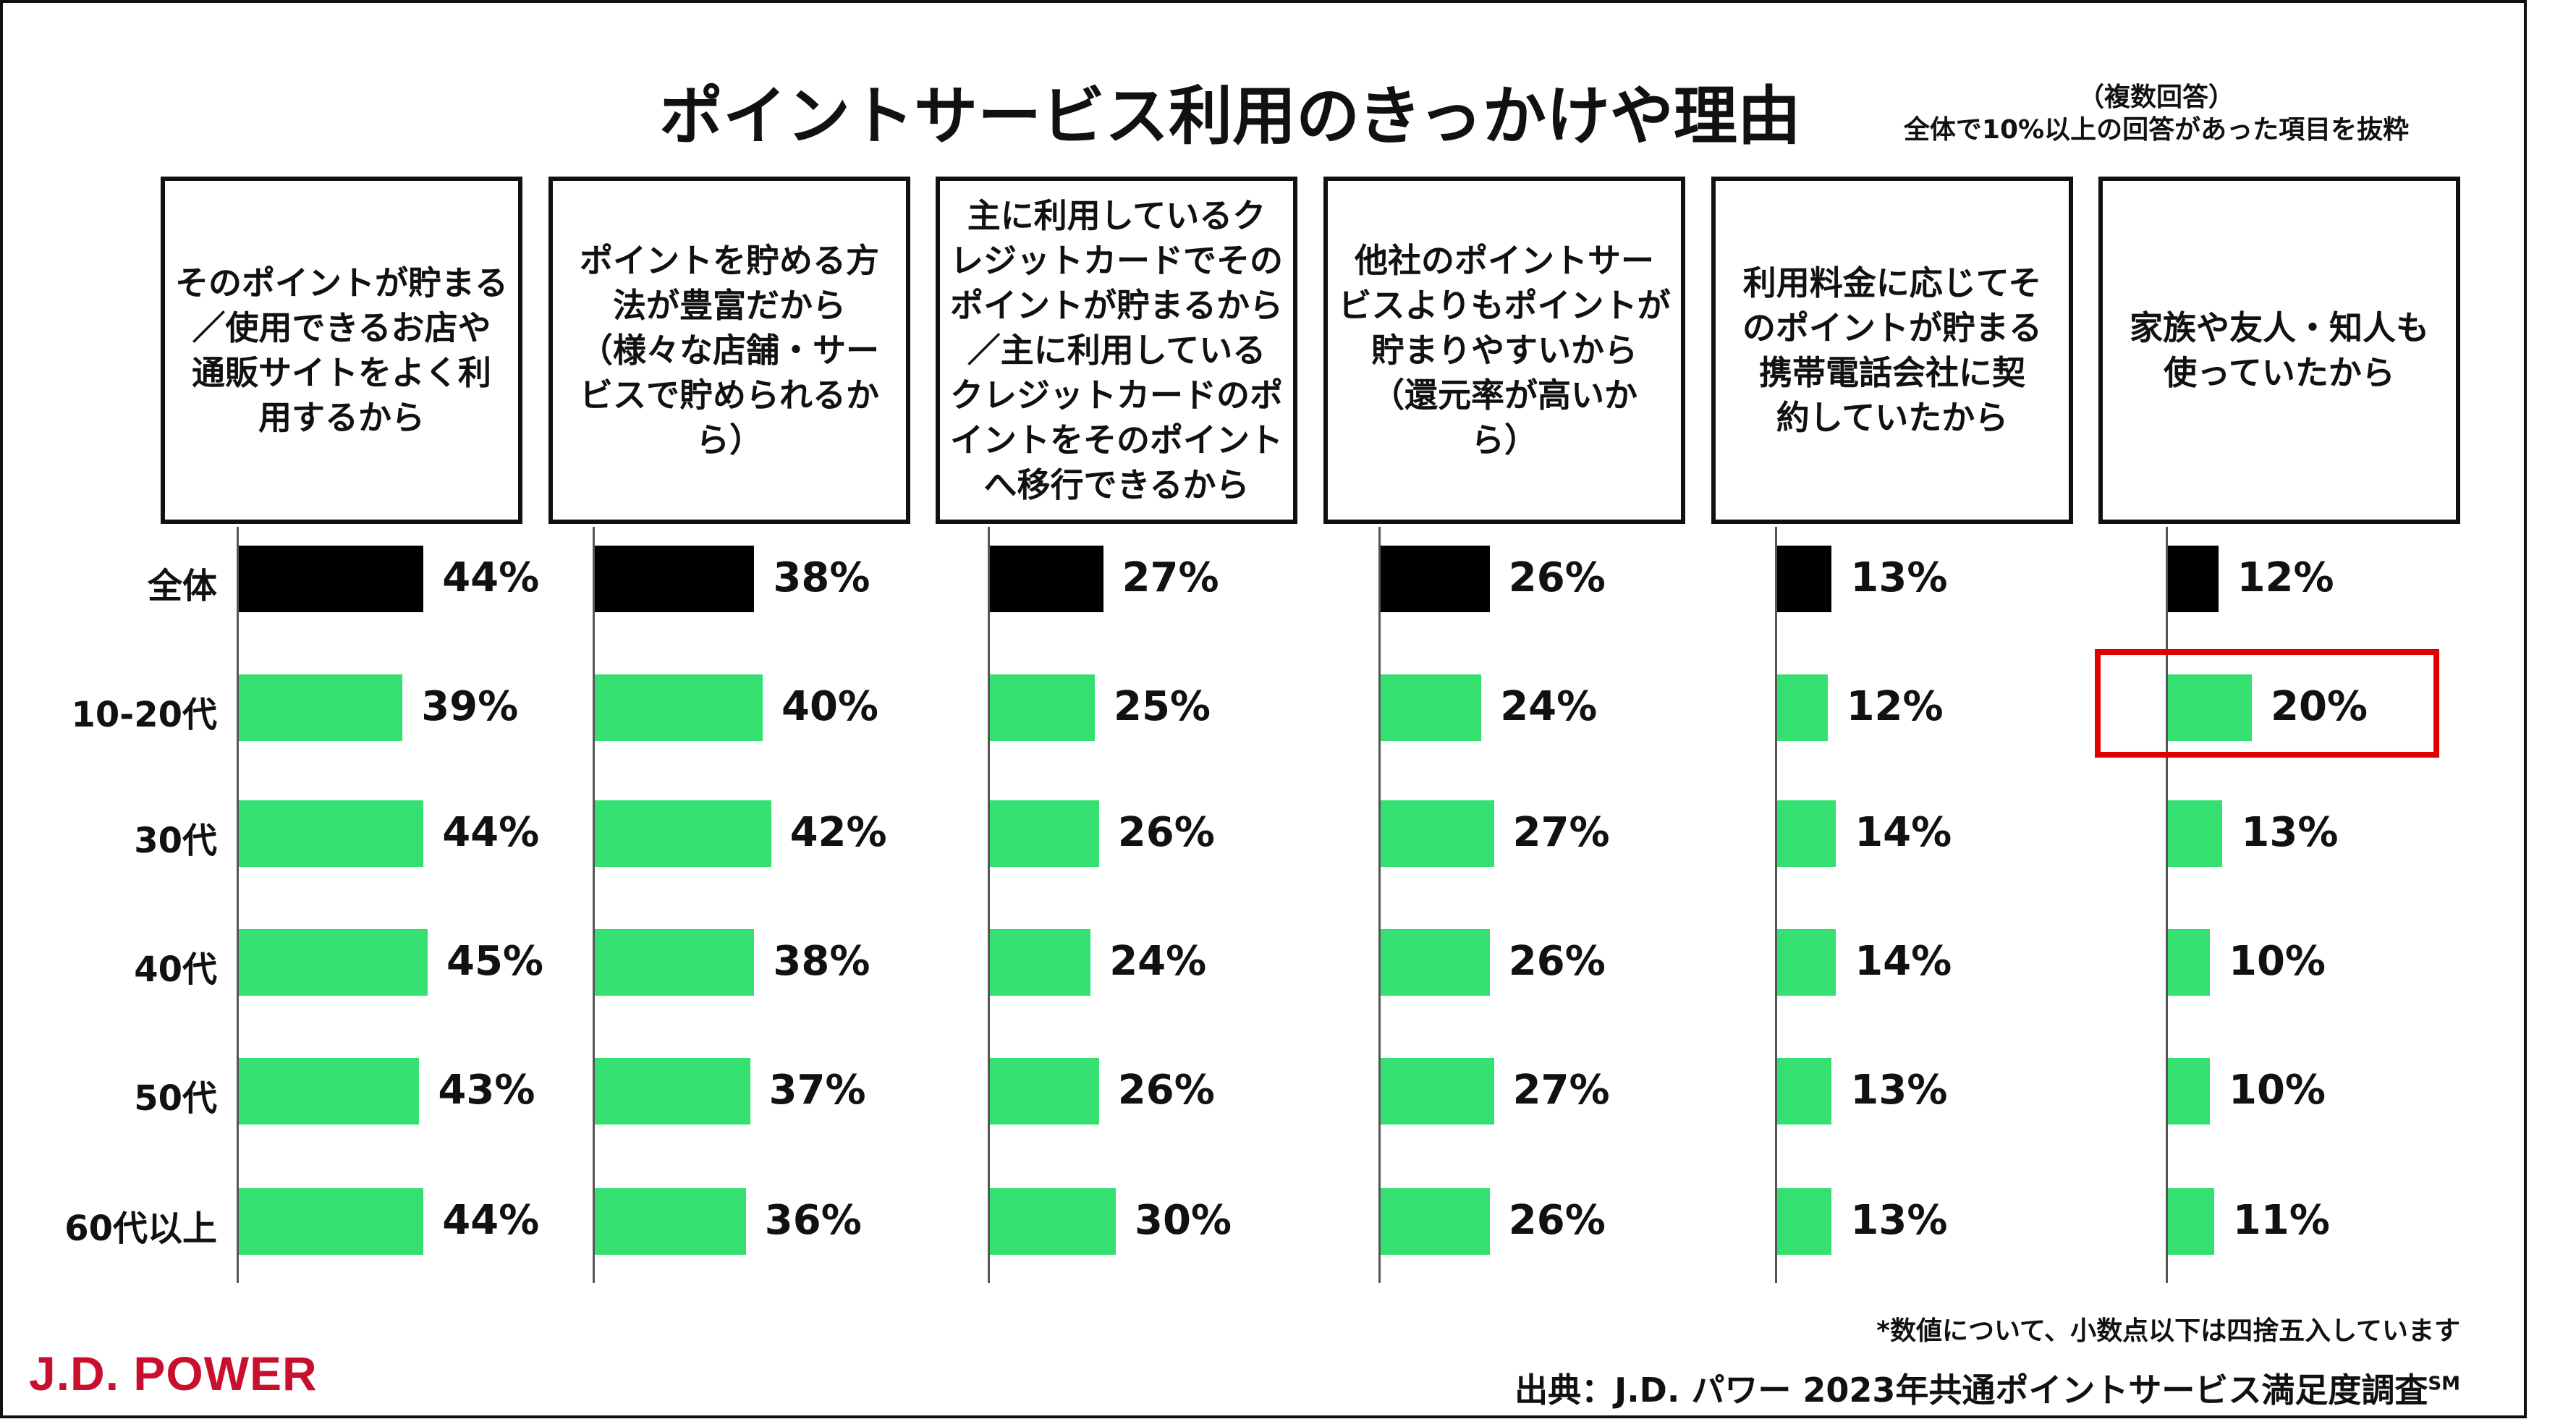 The height and width of the screenshot is (1427, 2576). I want to click on footnote: *数値について、小数点以下は四捨五入しています, so click(2168, 1331).